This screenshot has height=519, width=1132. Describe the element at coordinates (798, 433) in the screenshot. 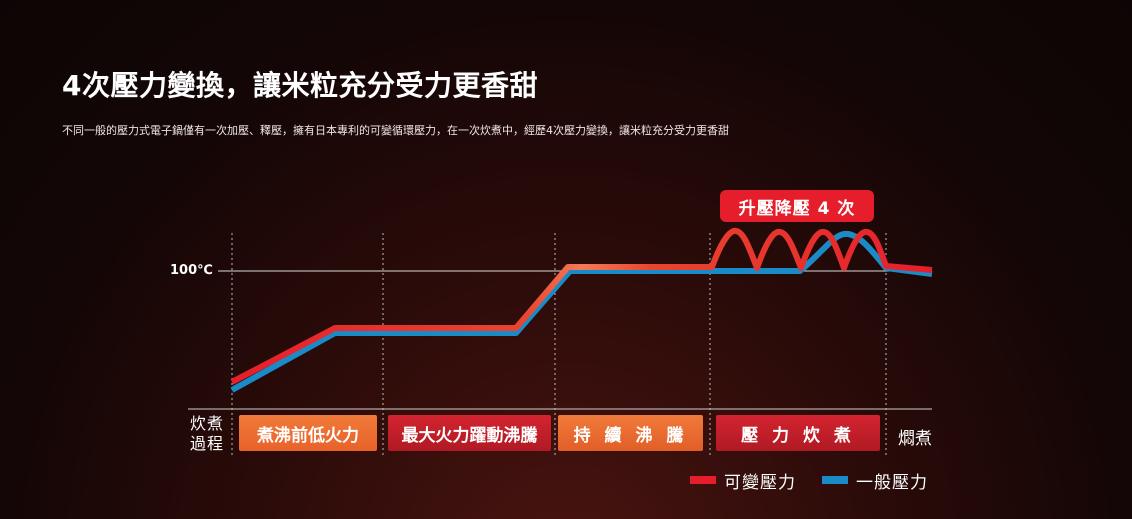

I see `phase-label-4: 壓 力 炊 煮` at that location.